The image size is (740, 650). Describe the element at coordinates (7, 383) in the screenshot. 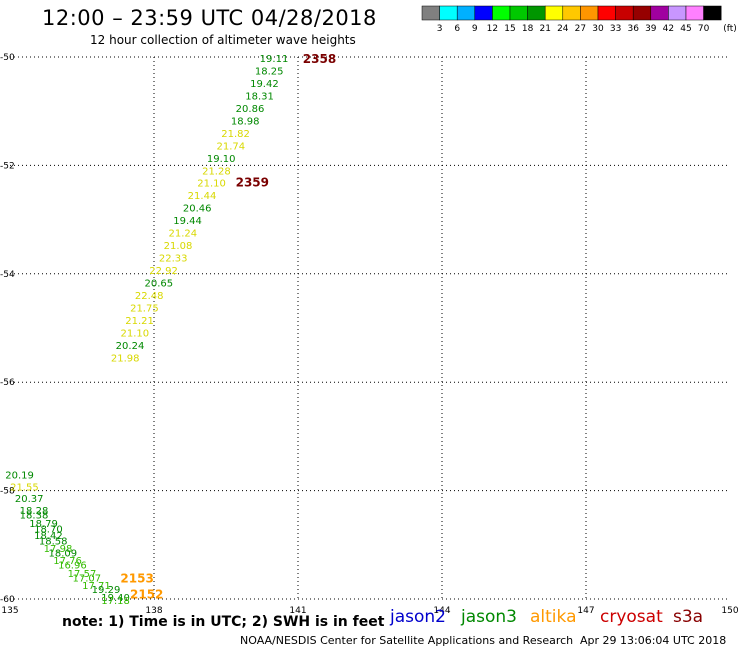

I see `y-tick-label: -56` at that location.